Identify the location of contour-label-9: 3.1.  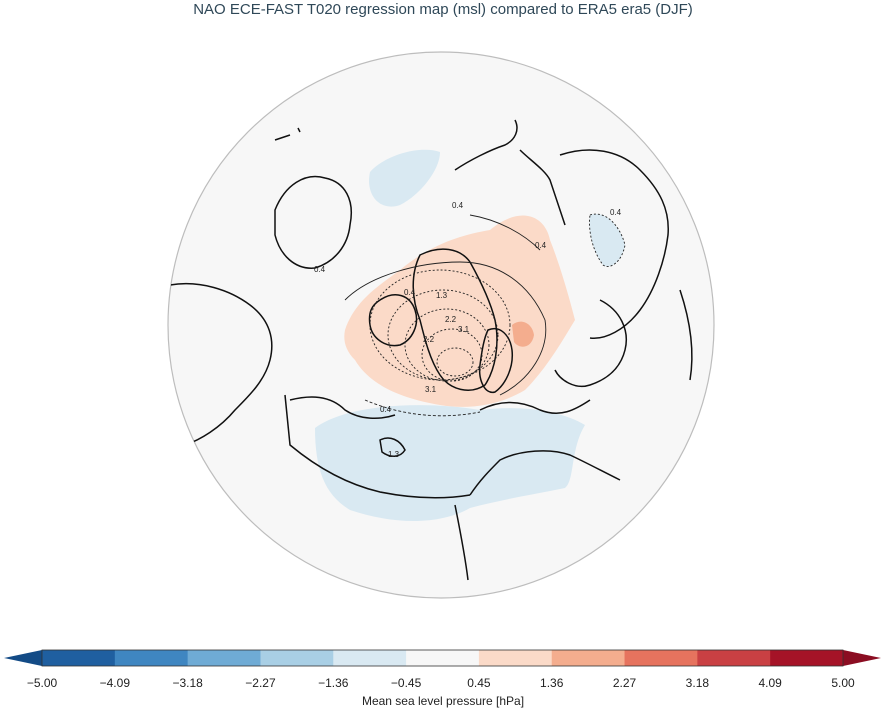
(464, 329).